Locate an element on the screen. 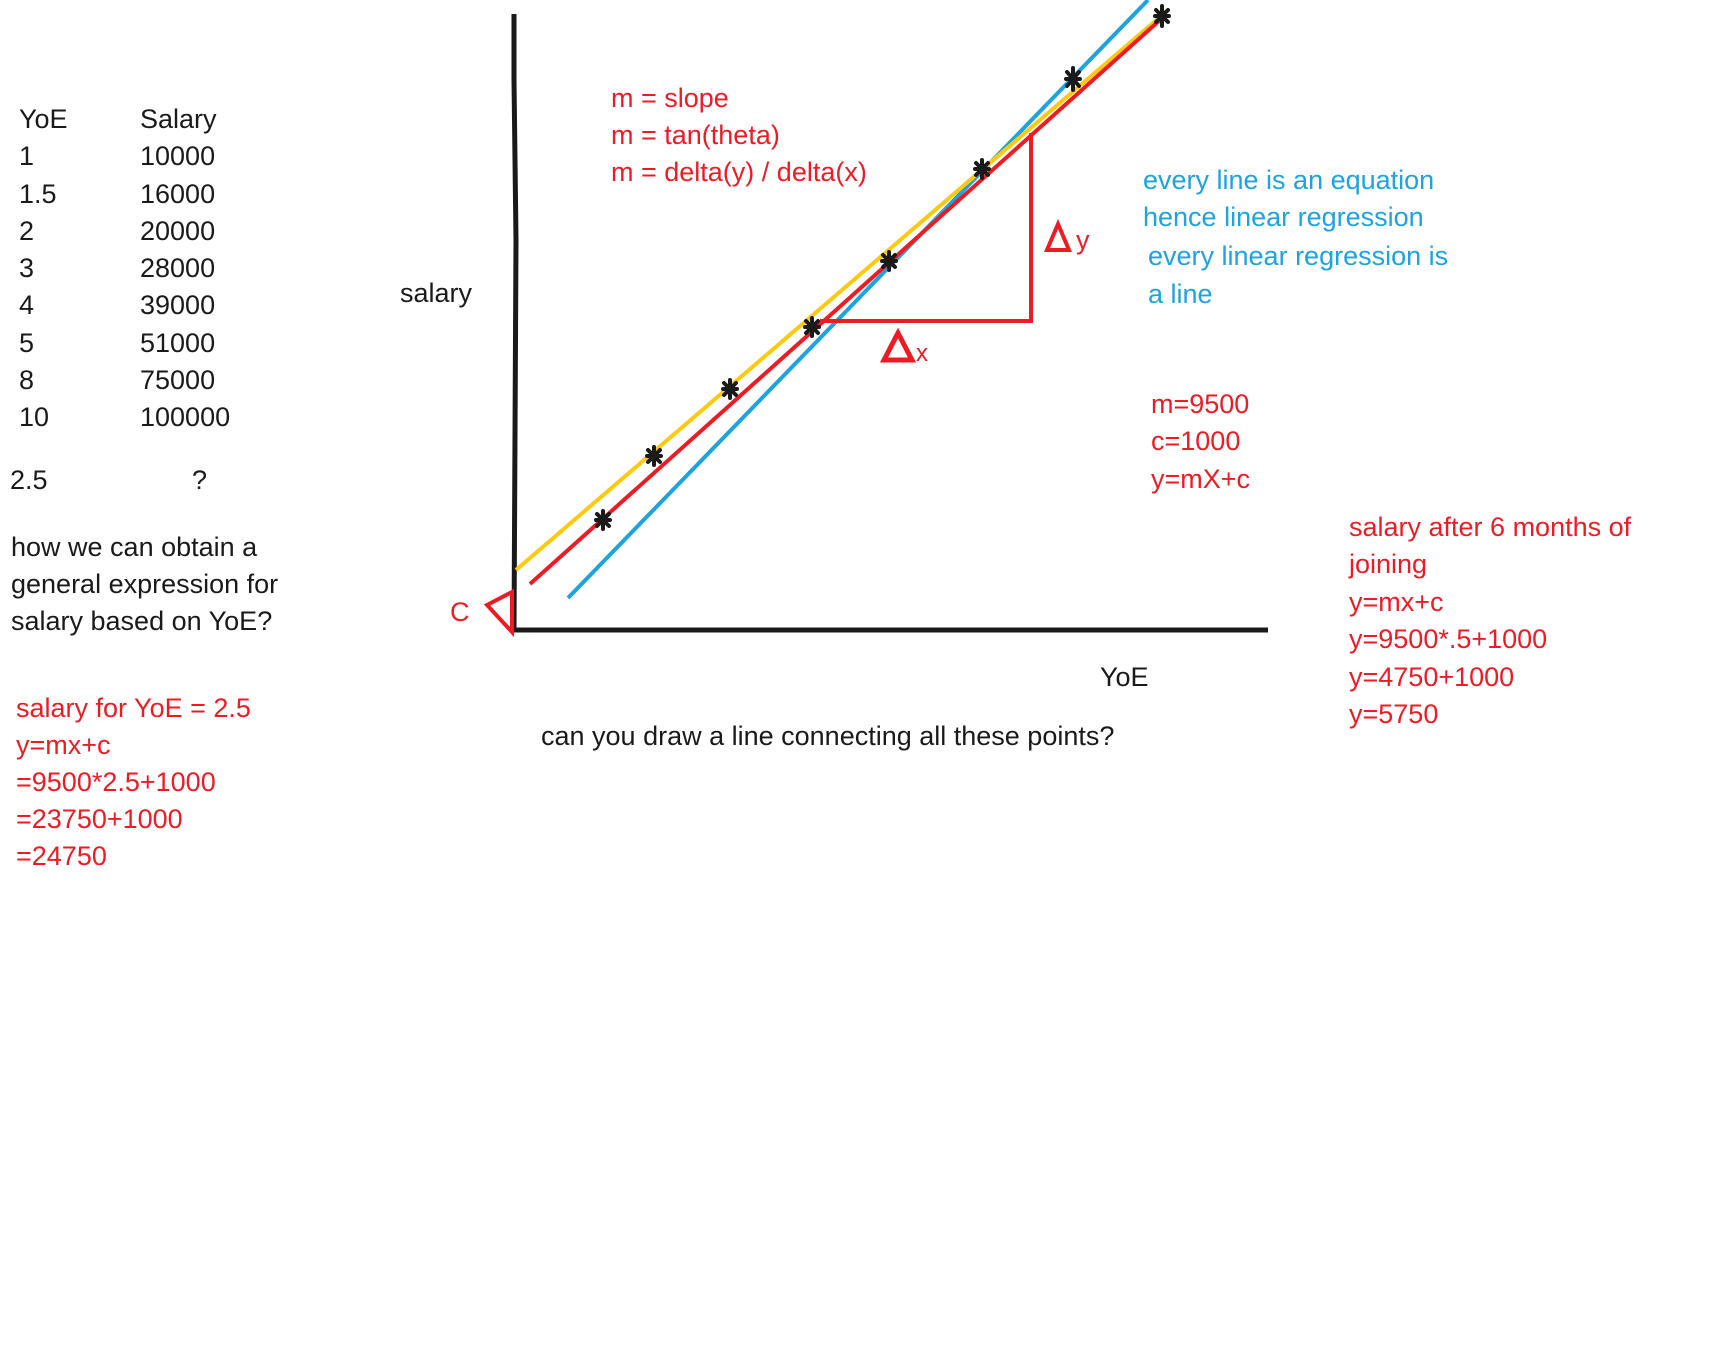 Image resolution: width=1718 pixels, height=1362 pixels. slope-note: m = tan(theta) is located at coordinates (695, 135).